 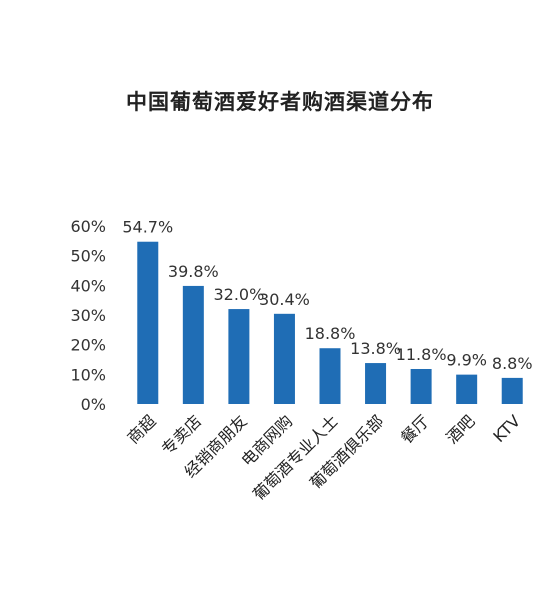 What do you see at coordinates (280, 102) in the screenshot?
I see `chart-title: 中国葡萄酒爱好者购酒渠道分布` at bounding box center [280, 102].